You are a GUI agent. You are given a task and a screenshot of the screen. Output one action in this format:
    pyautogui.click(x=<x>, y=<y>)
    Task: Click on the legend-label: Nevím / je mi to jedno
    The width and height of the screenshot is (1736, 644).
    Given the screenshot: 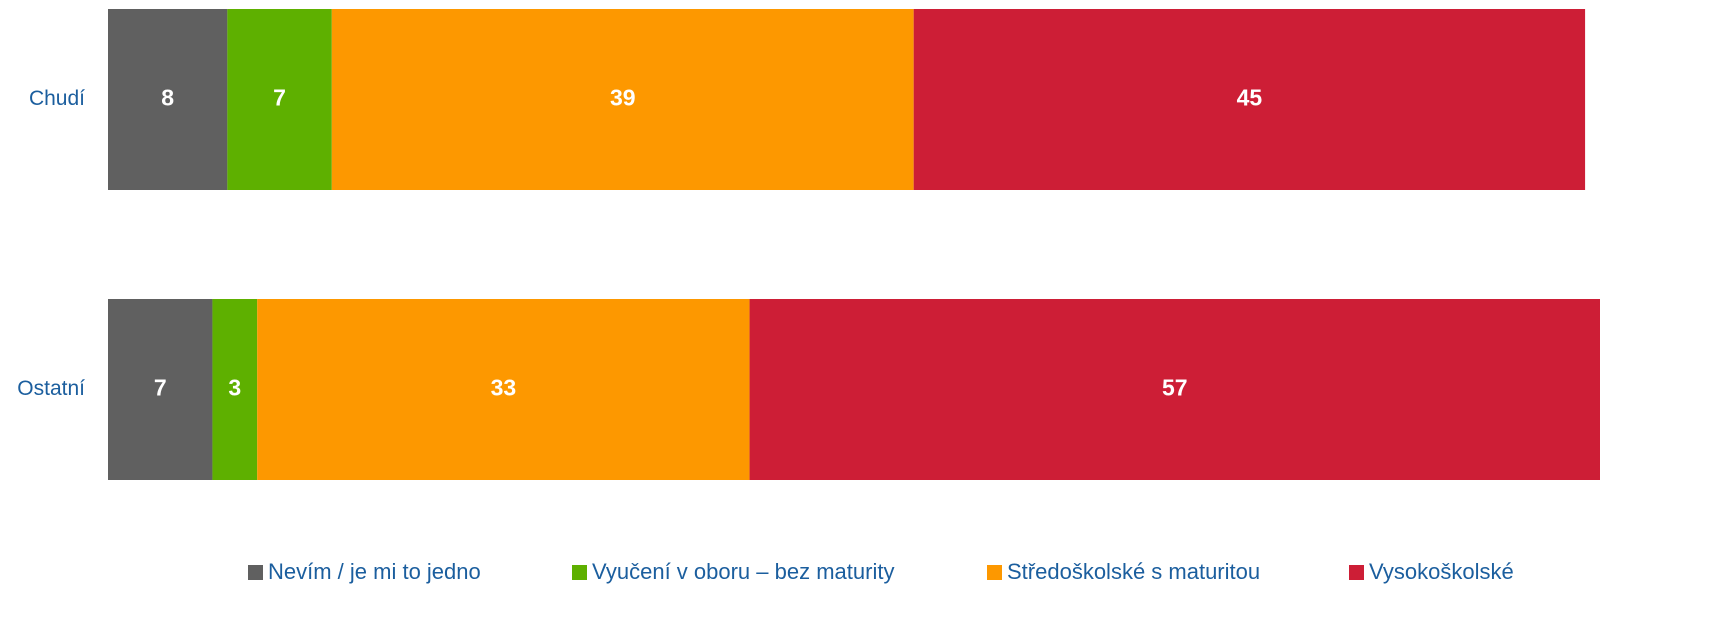 What is the action you would take?
    pyautogui.click(x=374, y=571)
    